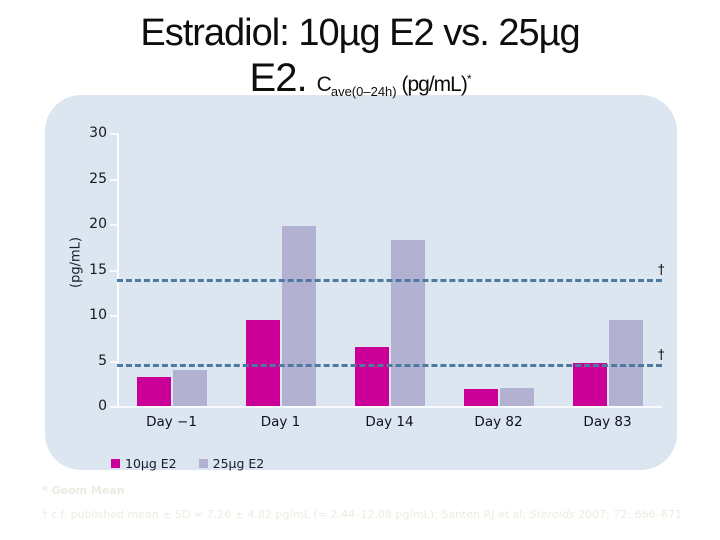 This screenshot has height=540, width=720. Describe the element at coordinates (661, 356) in the screenshot. I see `dagger-marker-2: †` at that location.